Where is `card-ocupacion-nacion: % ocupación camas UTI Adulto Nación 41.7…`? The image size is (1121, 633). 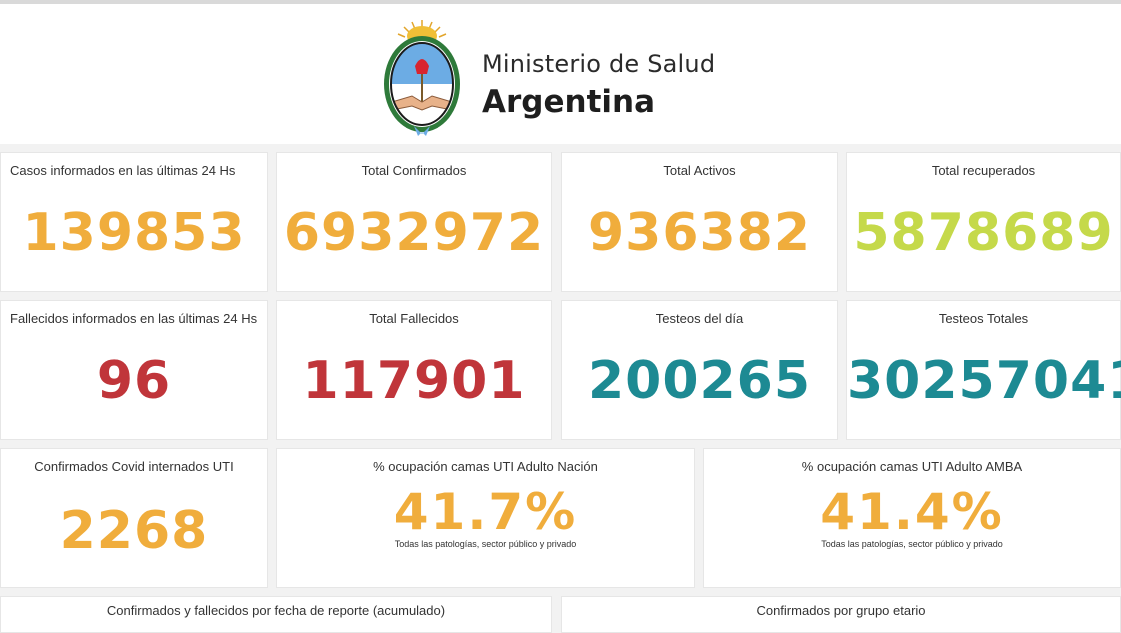
card-ocupacion-nacion: % ocupación camas UTI Adulto Nación 41.7… is located at coordinates (485, 518).